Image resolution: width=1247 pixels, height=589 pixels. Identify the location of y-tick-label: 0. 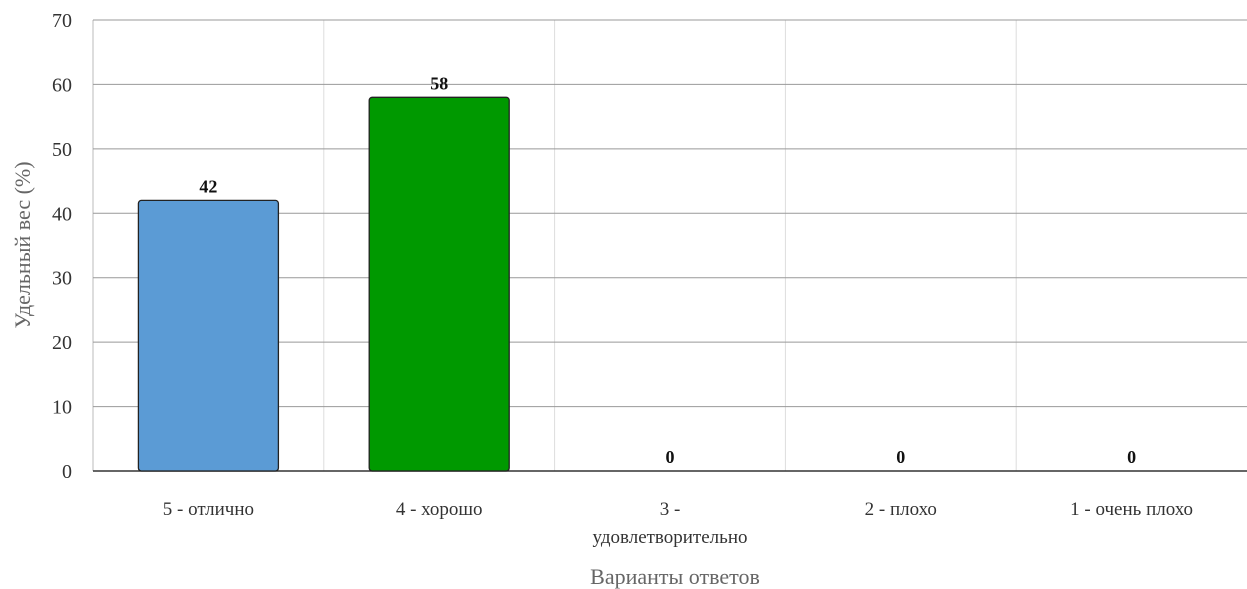
(67, 472).